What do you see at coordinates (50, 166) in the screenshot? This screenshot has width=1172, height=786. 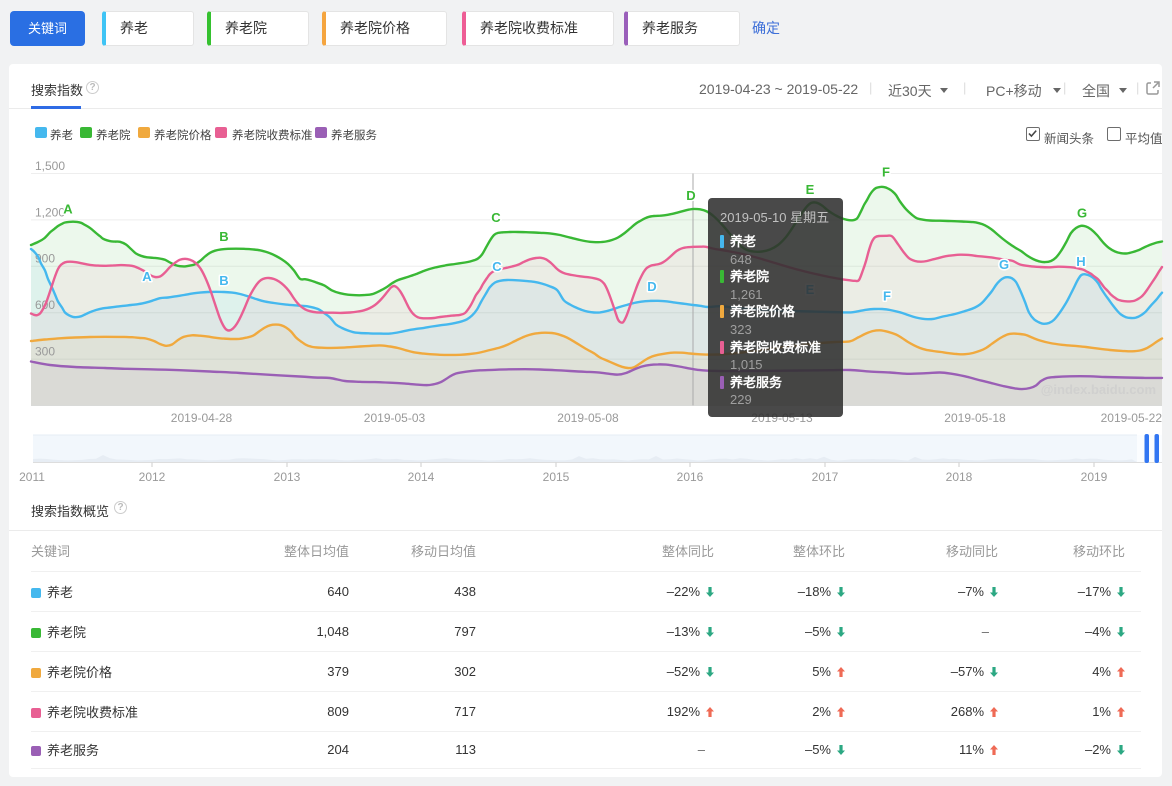 I see `svg-text: 1,500` at bounding box center [50, 166].